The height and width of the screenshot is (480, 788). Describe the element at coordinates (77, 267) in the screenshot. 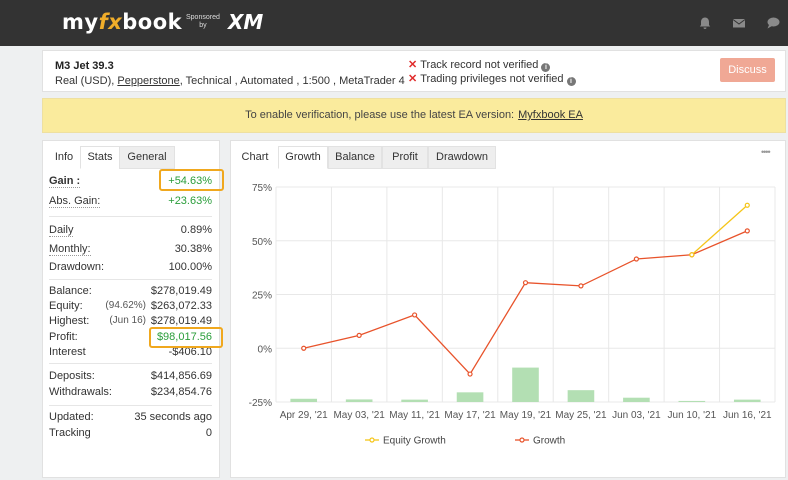

I see `drawdown-label: Drawdown:` at that location.